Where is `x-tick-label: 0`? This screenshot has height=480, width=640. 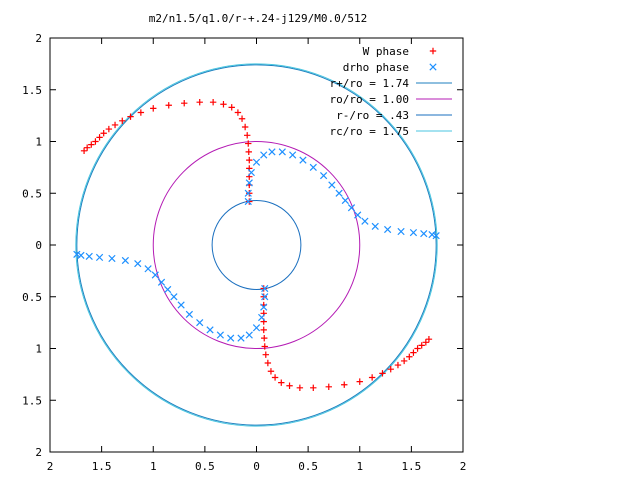 x-tick-label: 0 is located at coordinates (256, 466).